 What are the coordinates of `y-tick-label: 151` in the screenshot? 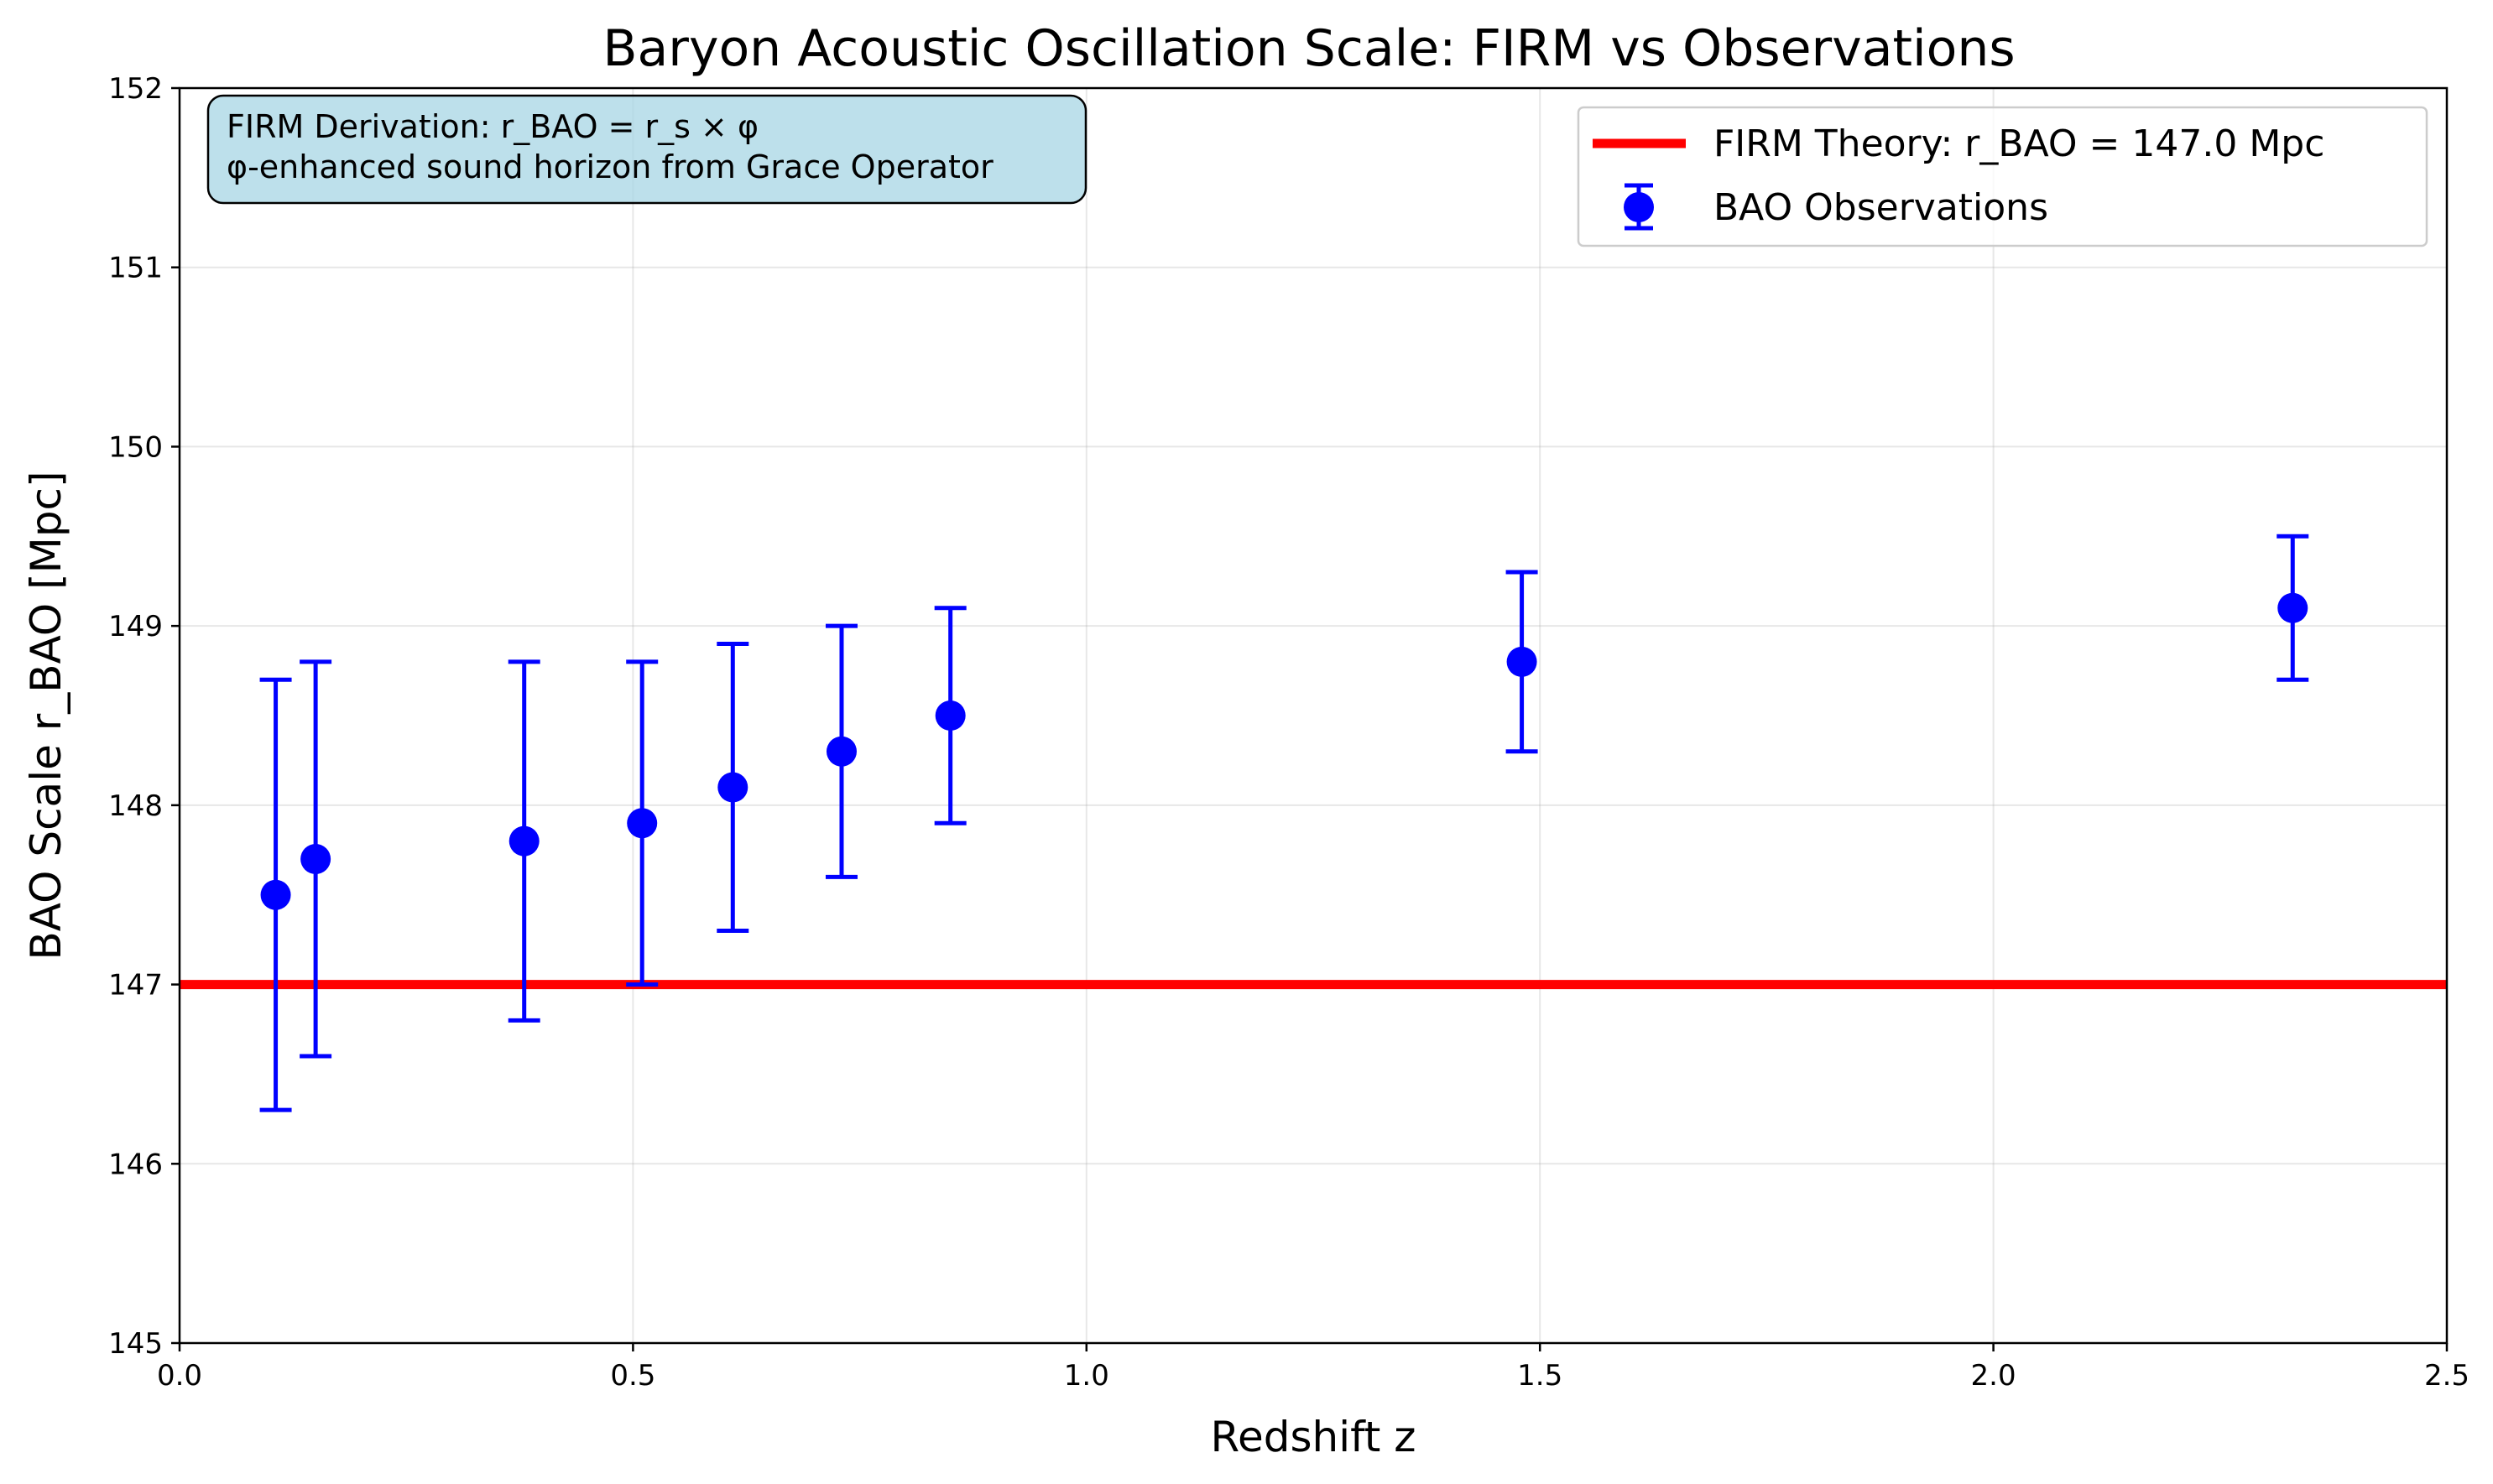 It's located at (135, 268).